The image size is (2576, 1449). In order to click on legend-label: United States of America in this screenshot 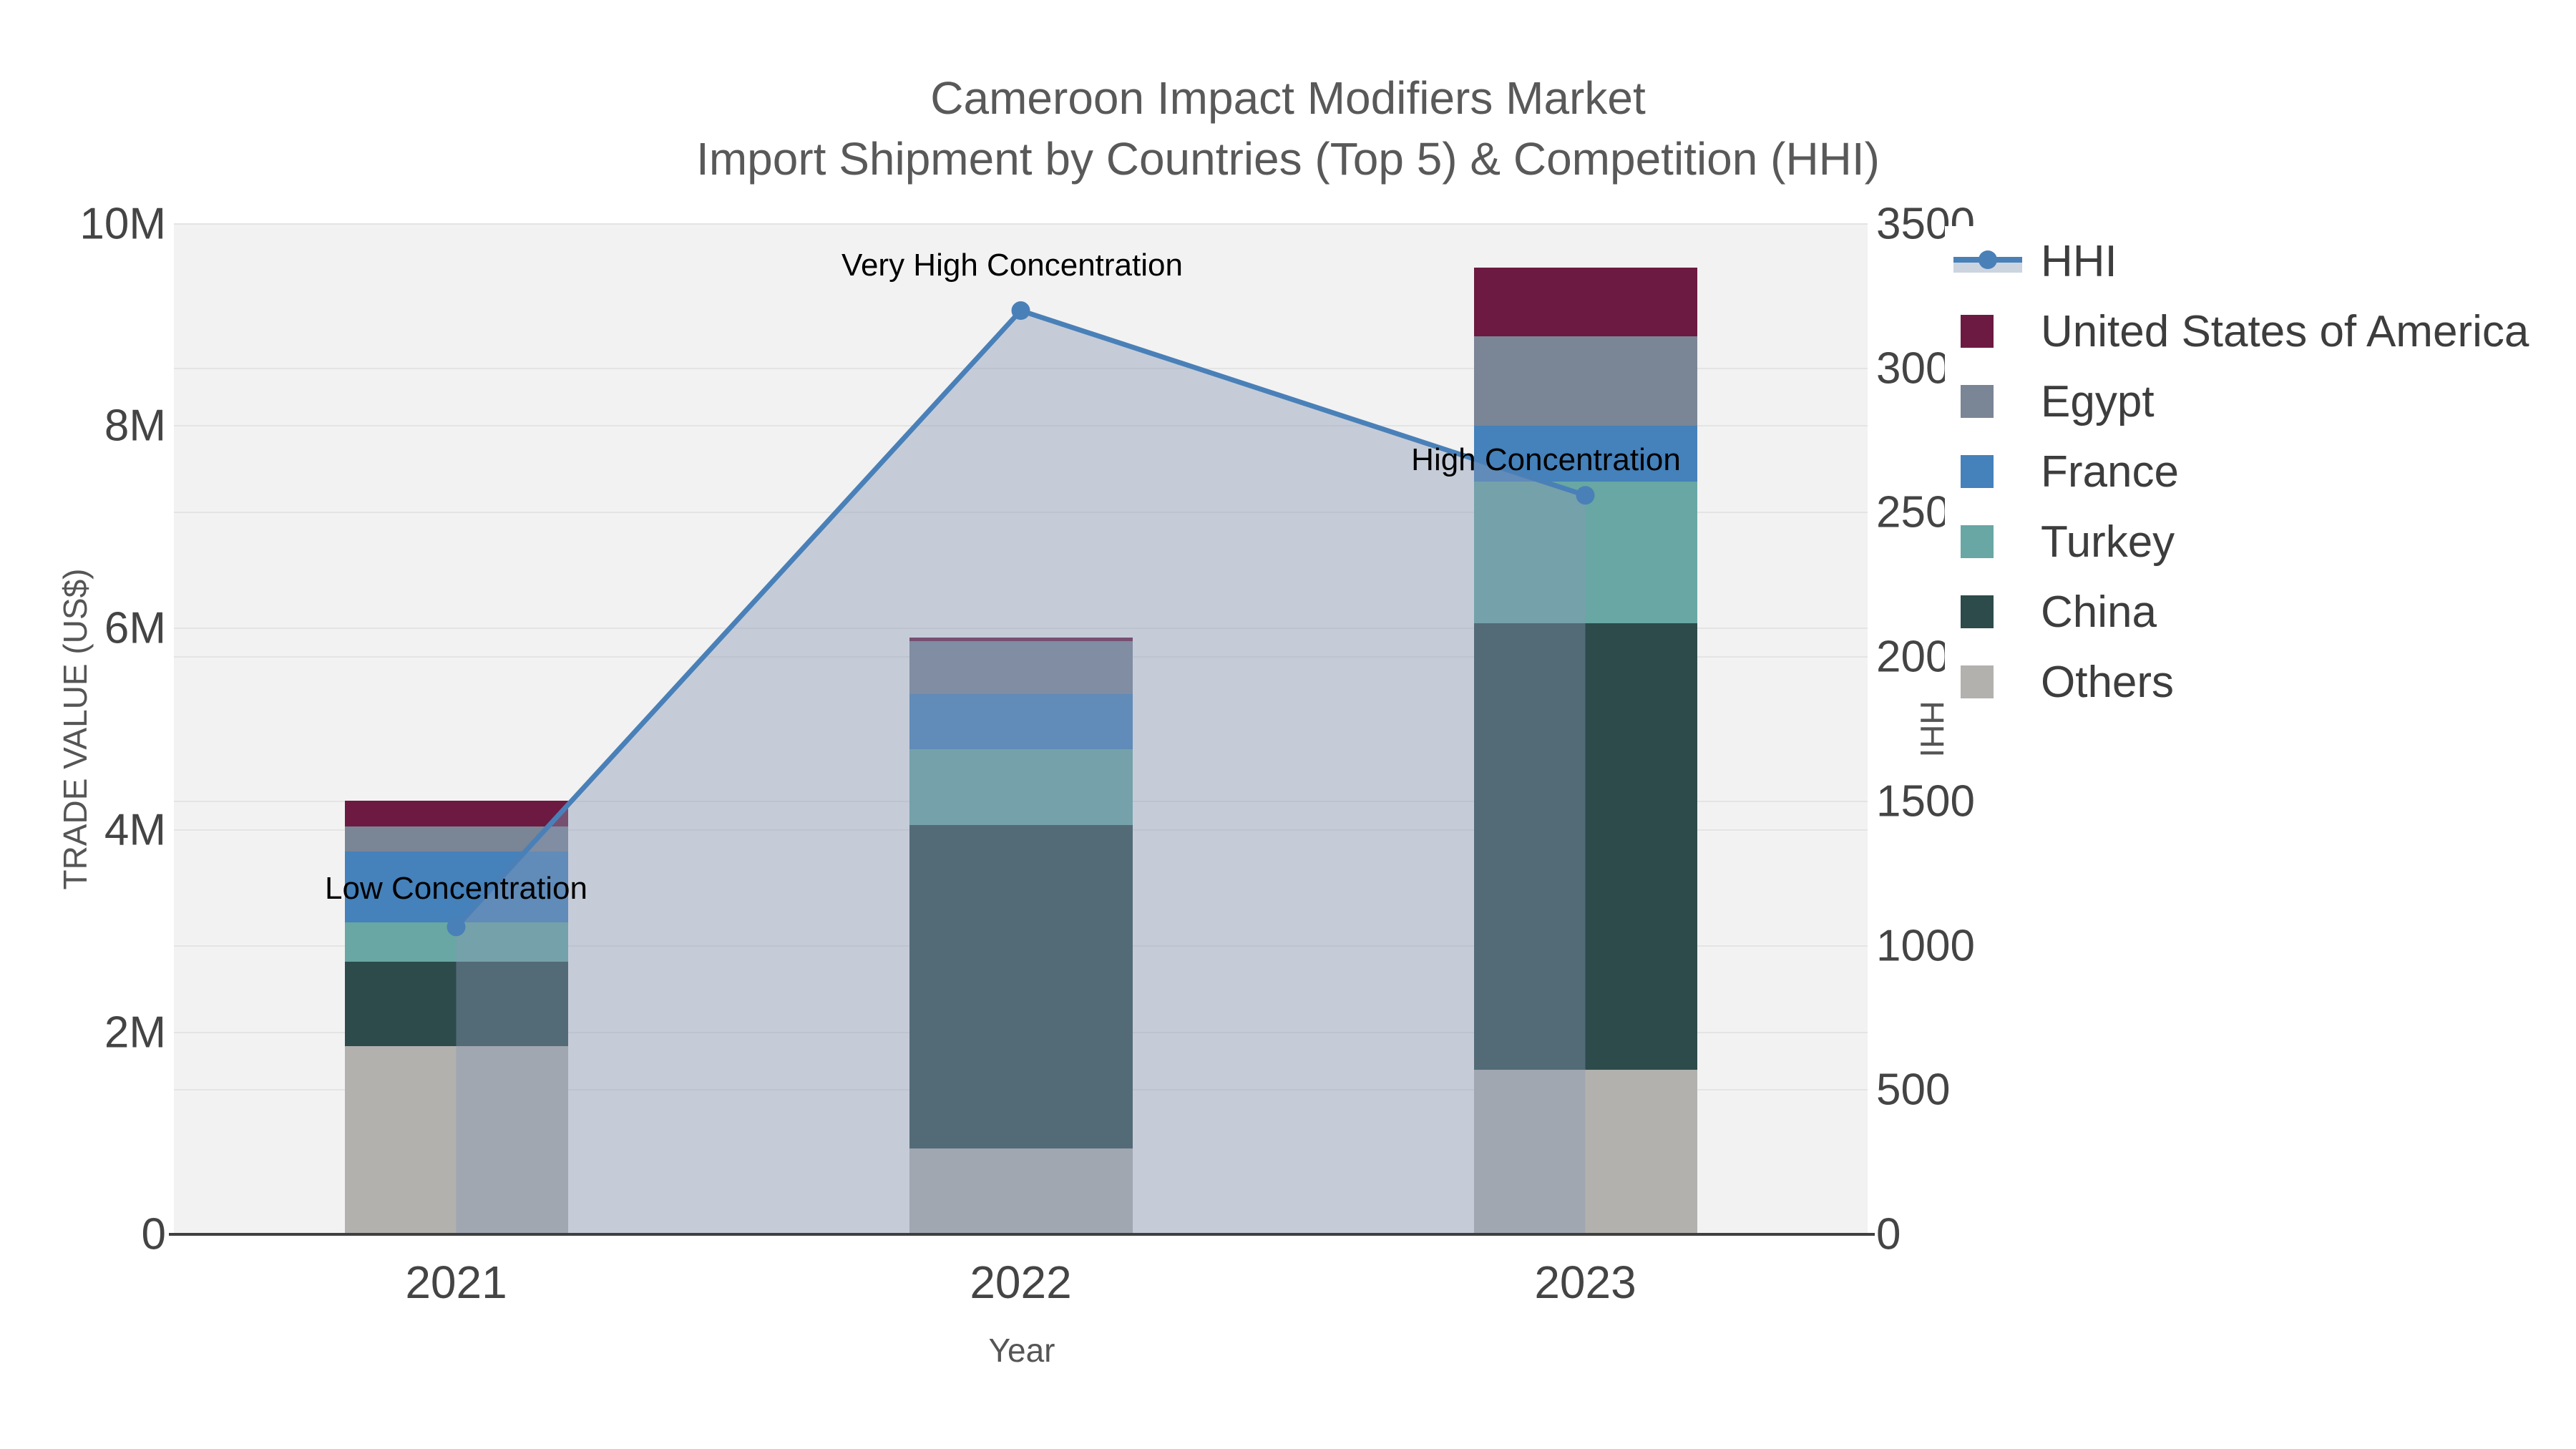, I will do `click(2285, 331)`.